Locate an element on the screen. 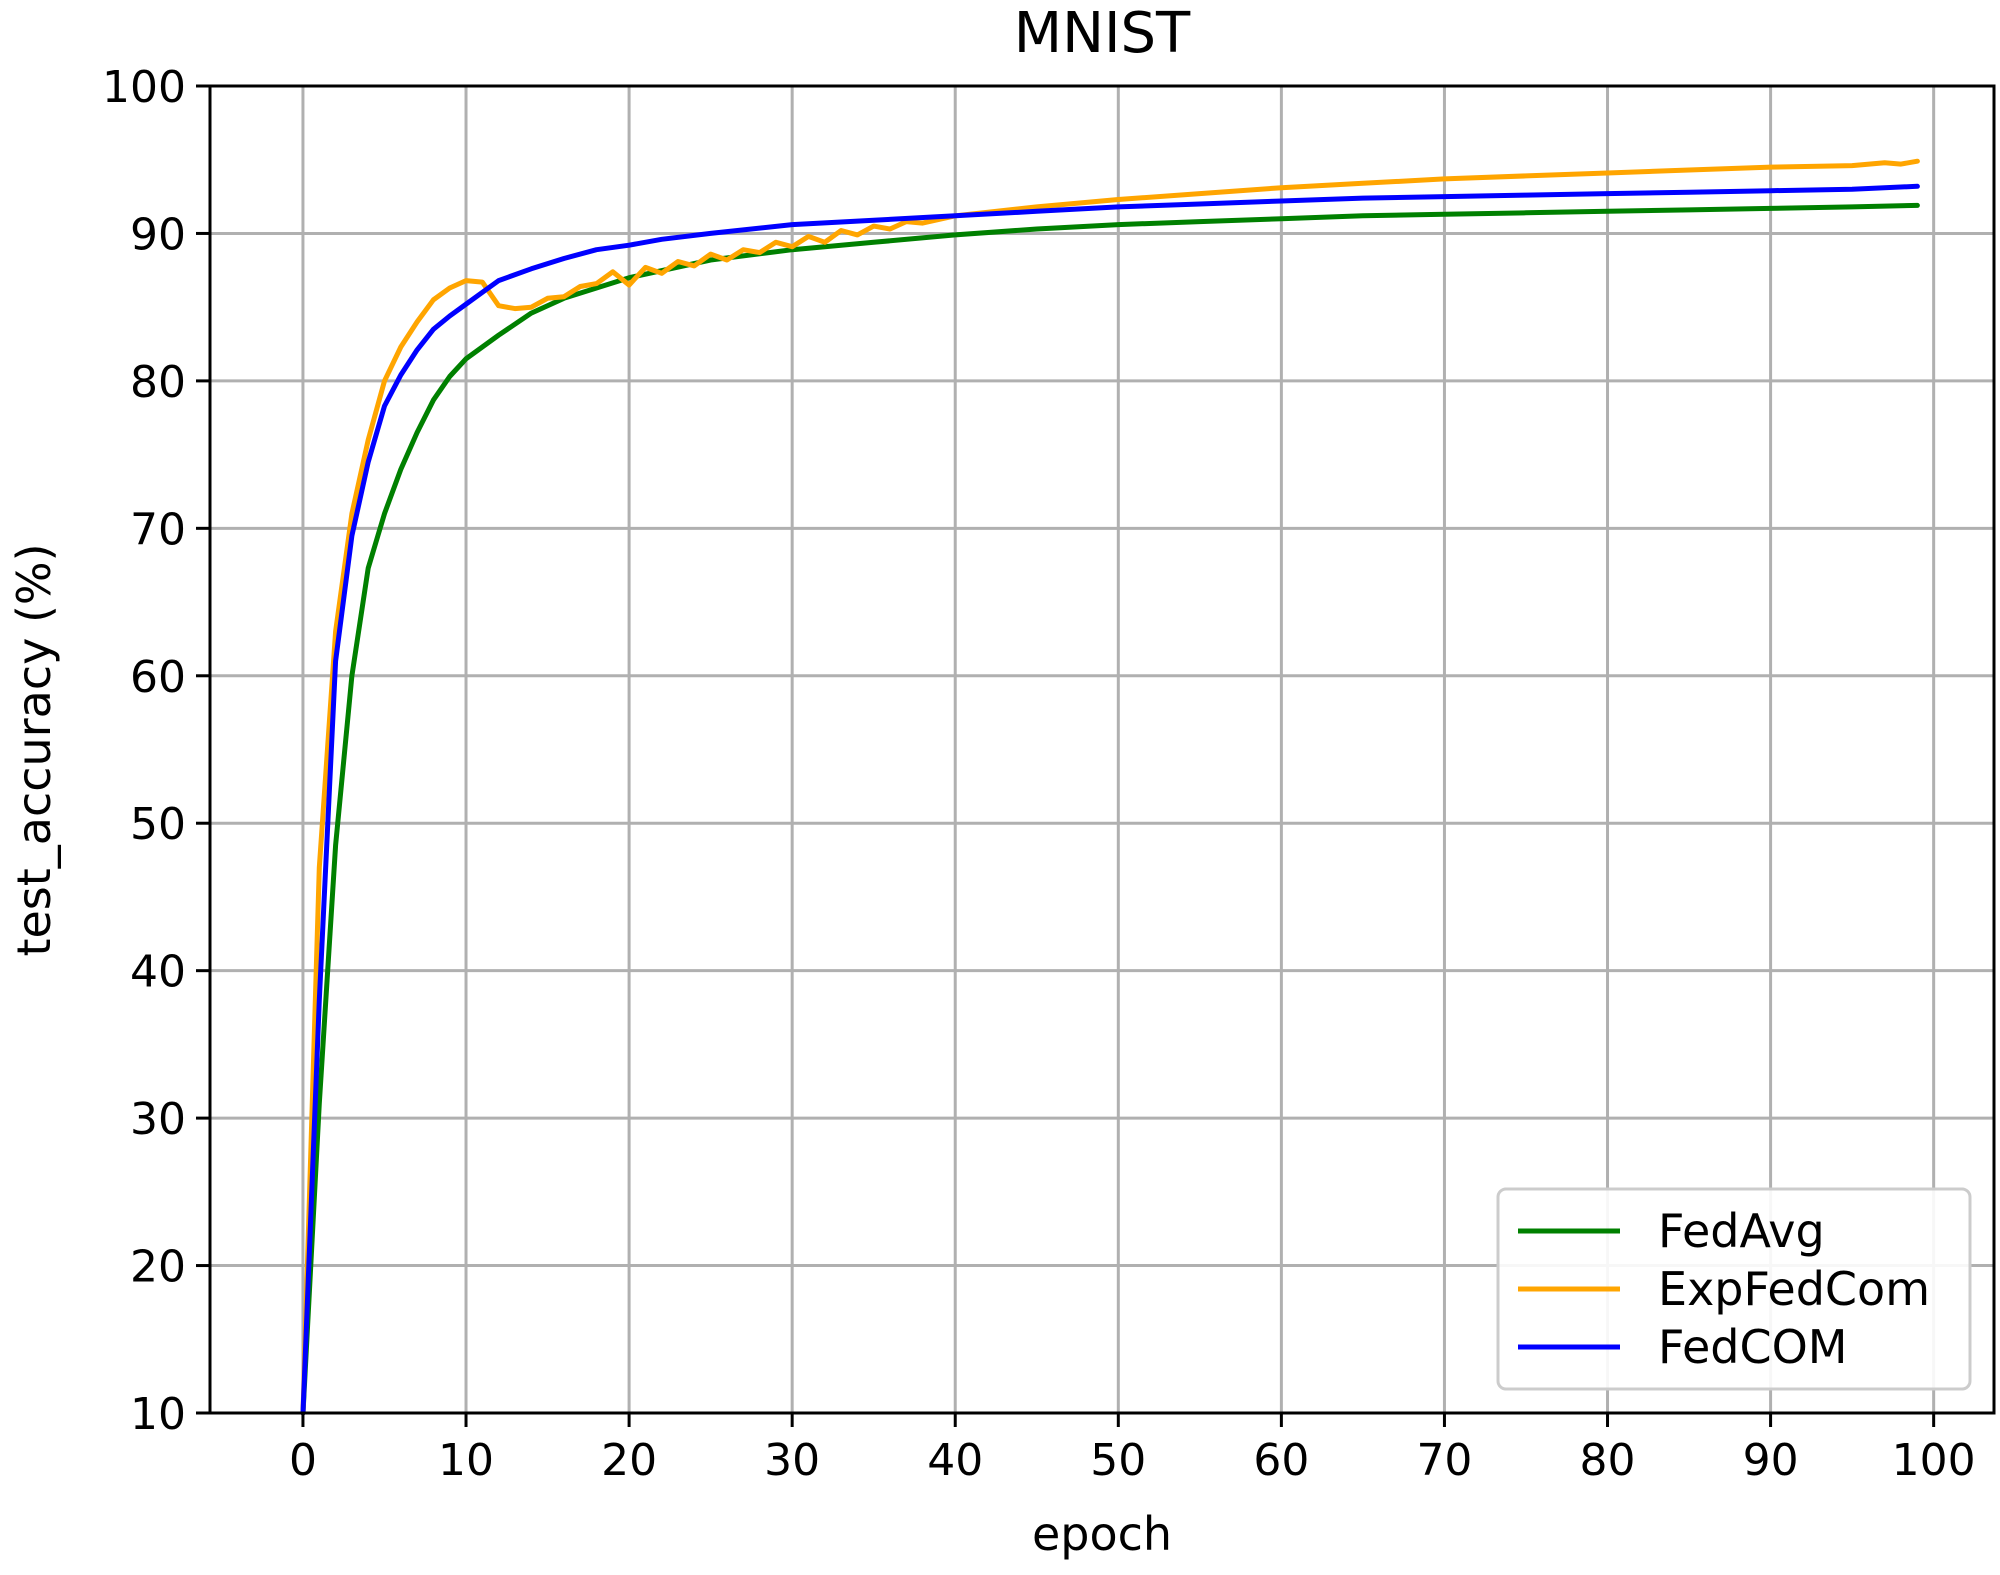  x-tick-label: 60 is located at coordinates (1281, 1460).